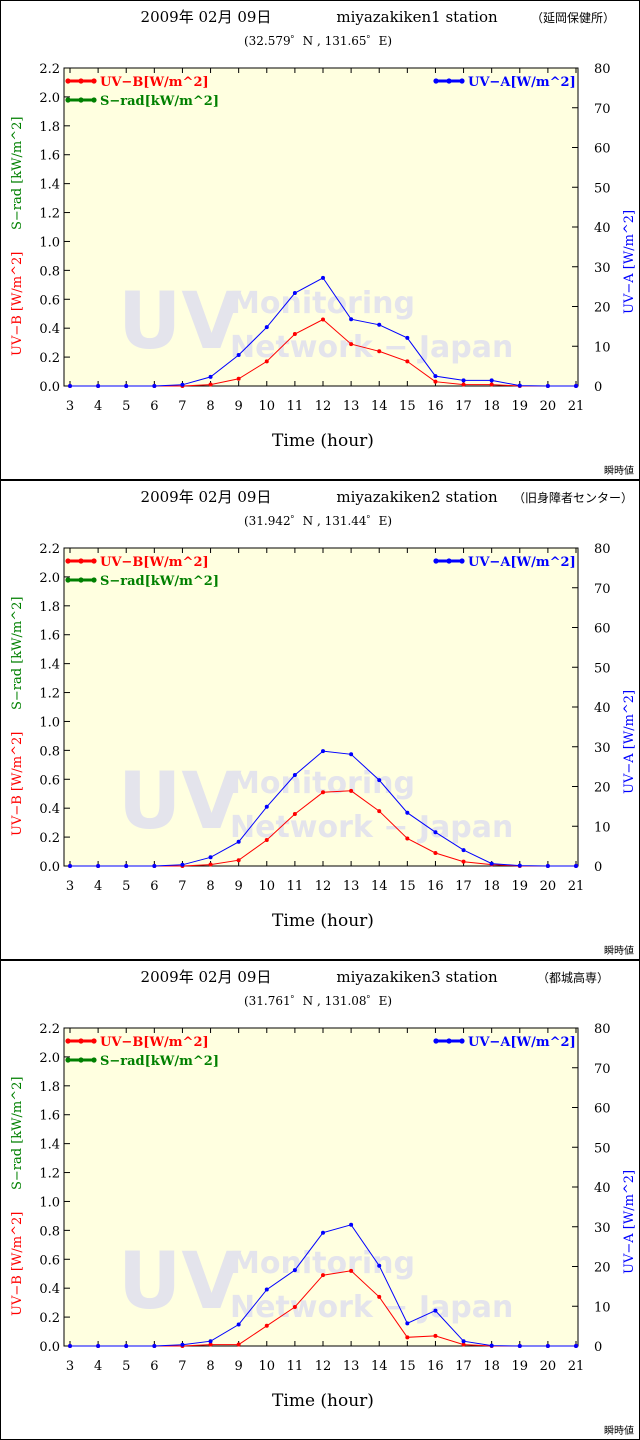 This screenshot has width=640, height=1440. I want to click on x-tick-label: 3, so click(70, 406).